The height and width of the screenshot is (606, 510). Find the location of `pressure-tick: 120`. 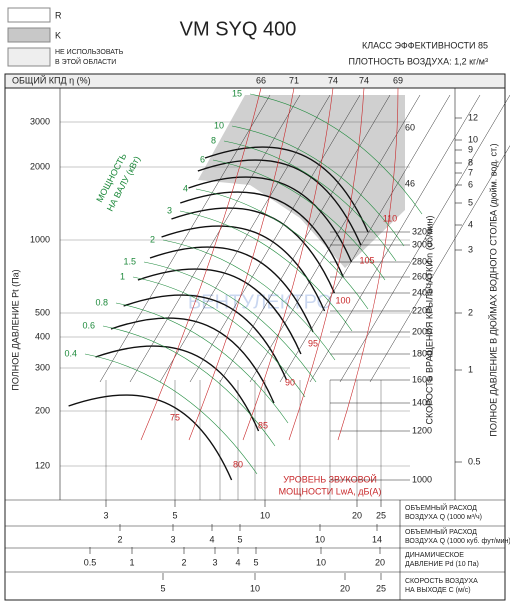

pressure-tick: 120 is located at coordinates (42, 465).